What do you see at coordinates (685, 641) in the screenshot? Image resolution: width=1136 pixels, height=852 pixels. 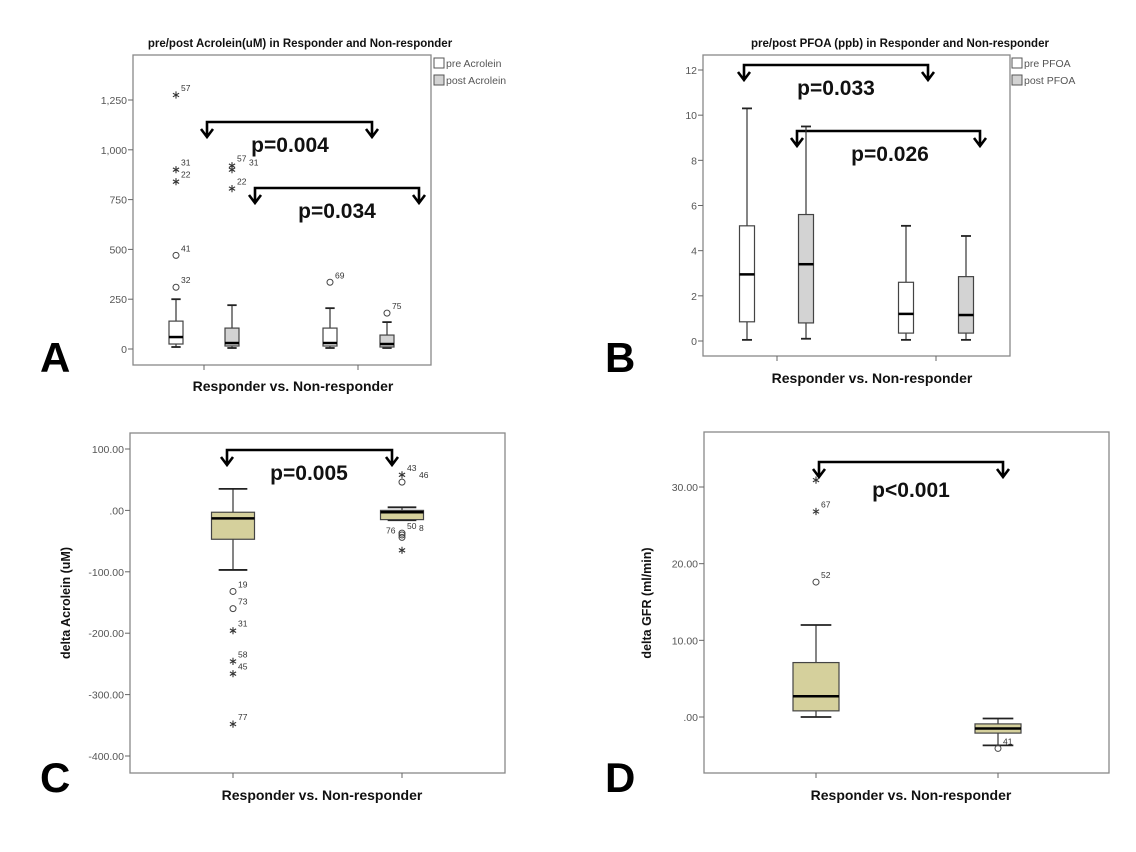 I see `y-tick-label: 10.00` at bounding box center [685, 641].